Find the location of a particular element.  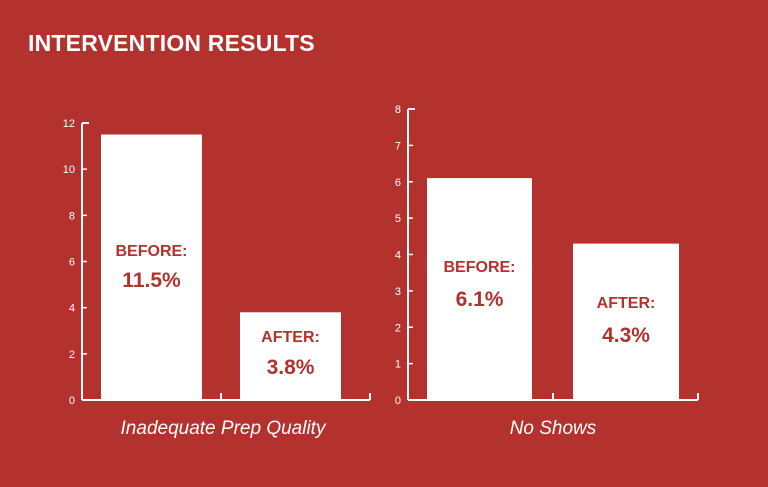

y-tick-label: 3 is located at coordinates (398, 292).